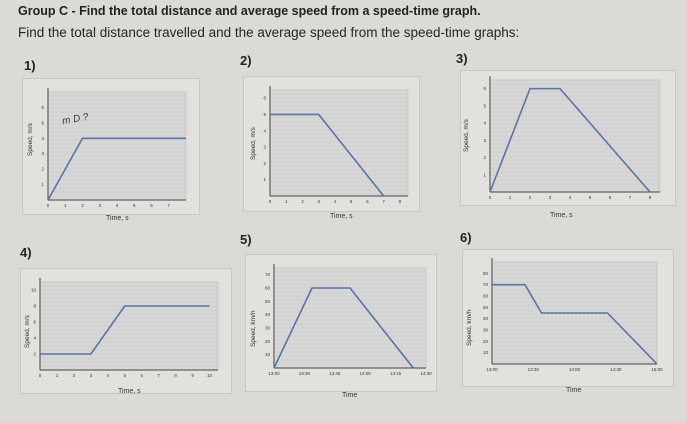 The image size is (687, 423). Describe the element at coordinates (268, 328) in the screenshot. I see `y-tick-label: 30` at that location.